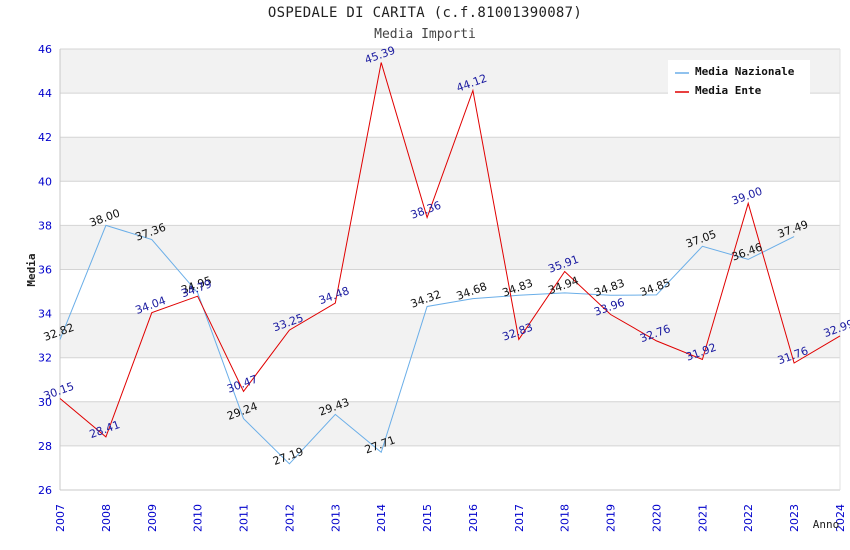 The image size is (850, 550). I want to click on x-tick-label: 2014, so click(381, 518).